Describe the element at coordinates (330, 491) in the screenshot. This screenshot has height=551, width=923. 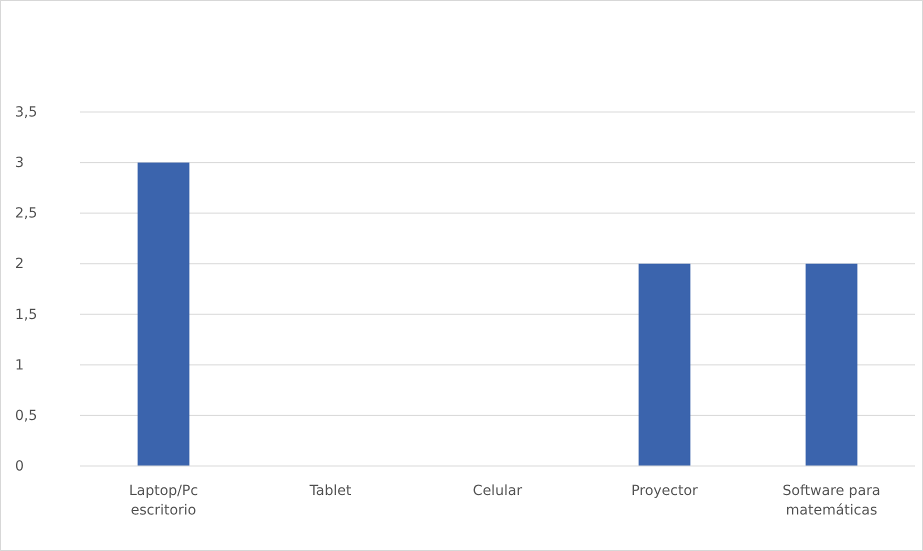
I see `x-tick-label: Tablet` at that location.